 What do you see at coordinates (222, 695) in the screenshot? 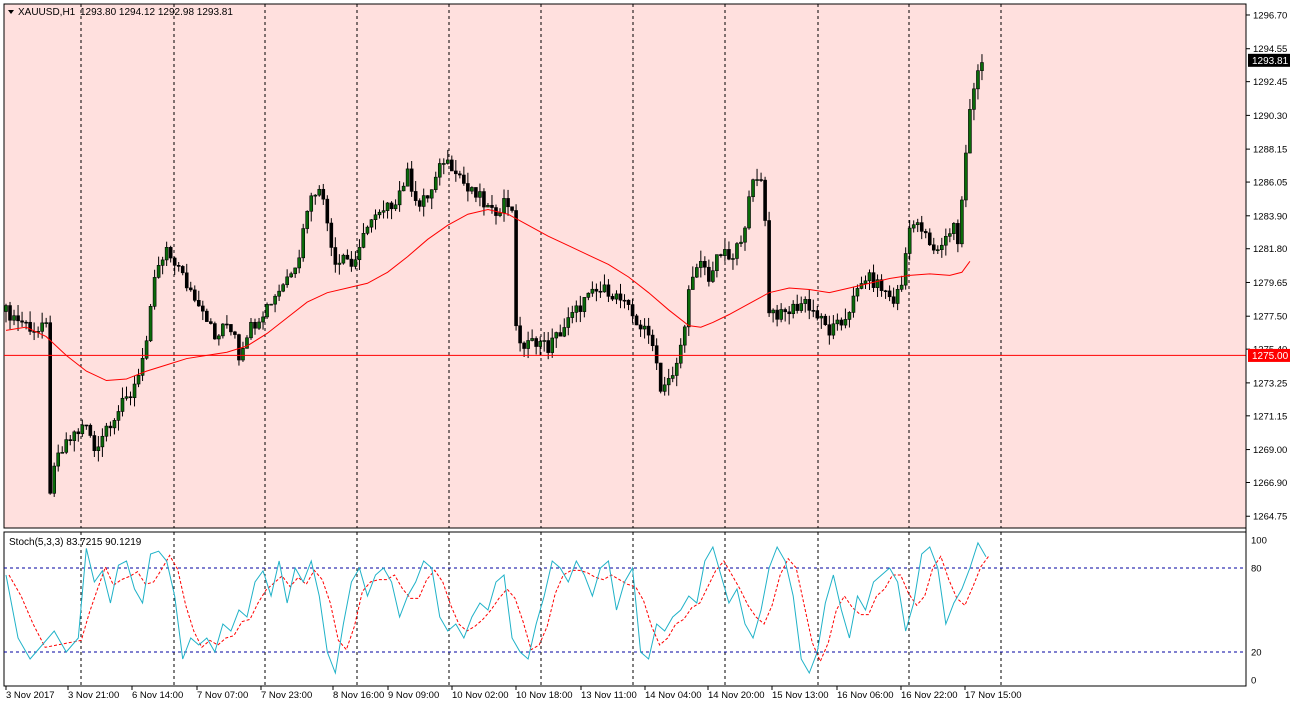
I see `time-axis-label: 7 Nov 07:00` at bounding box center [222, 695].